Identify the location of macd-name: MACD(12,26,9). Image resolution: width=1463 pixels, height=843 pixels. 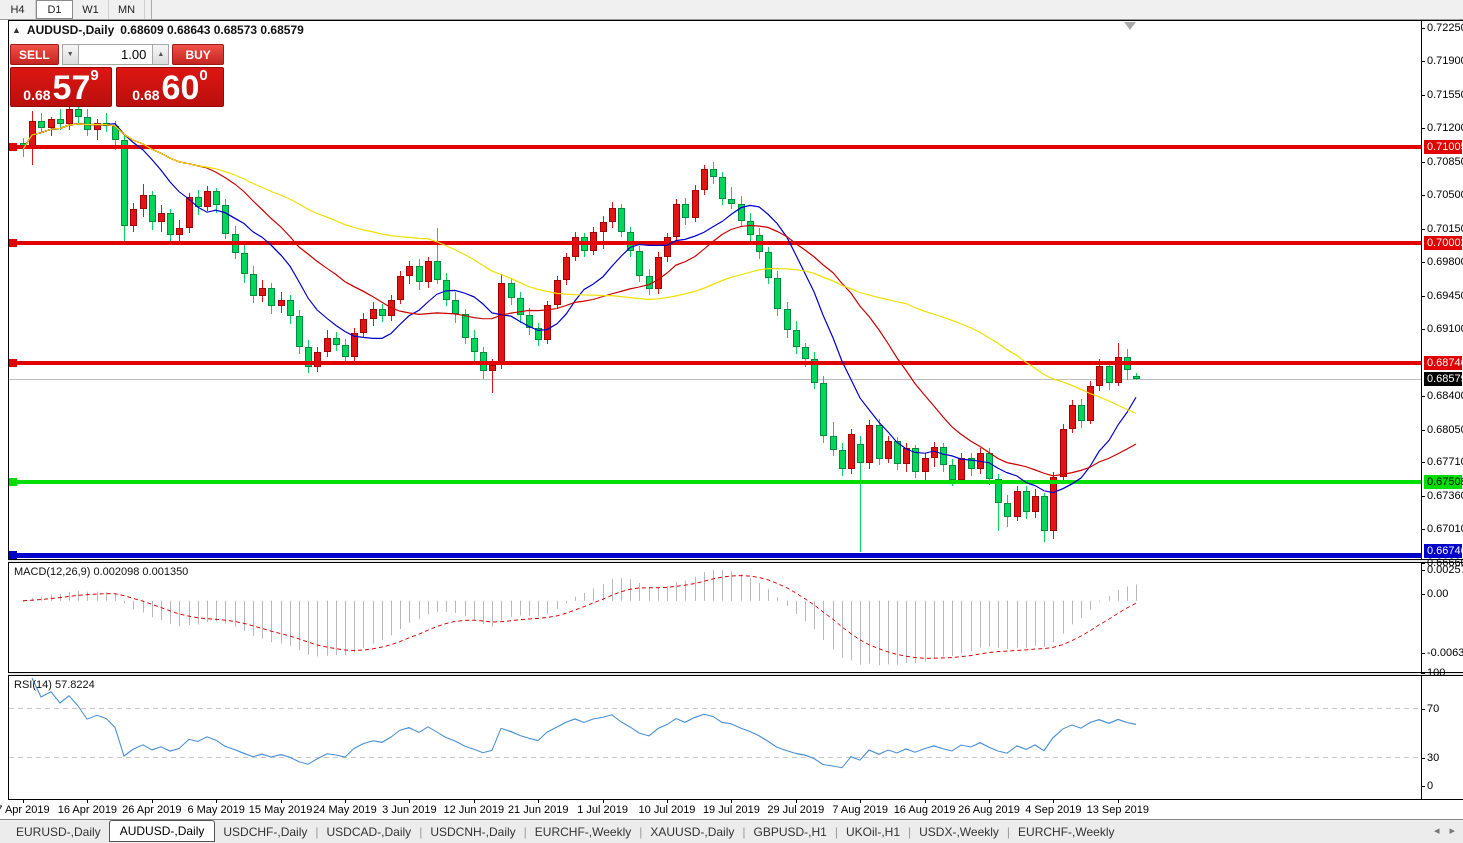
(52, 572).